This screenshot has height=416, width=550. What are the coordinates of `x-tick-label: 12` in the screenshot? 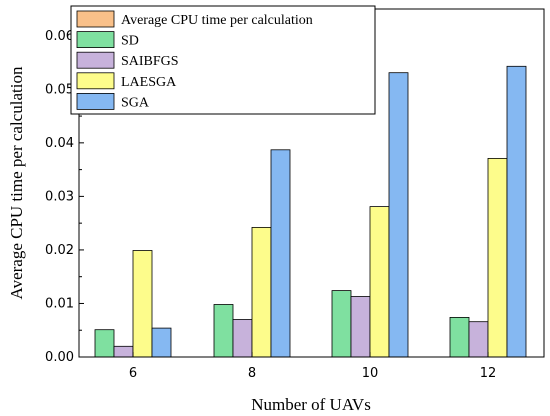 It's located at (488, 373).